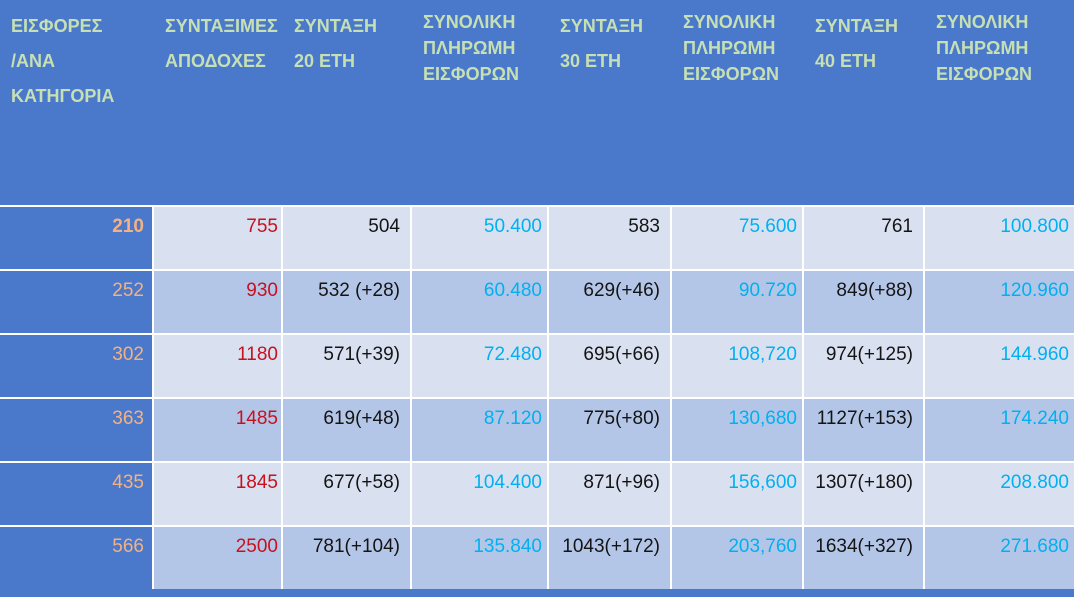 Image resolution: width=1074 pixels, height=597 pixels. What do you see at coordinates (609, 302) in the screenshot?
I see `table-cell-r2-c5: 629(+46)` at bounding box center [609, 302].